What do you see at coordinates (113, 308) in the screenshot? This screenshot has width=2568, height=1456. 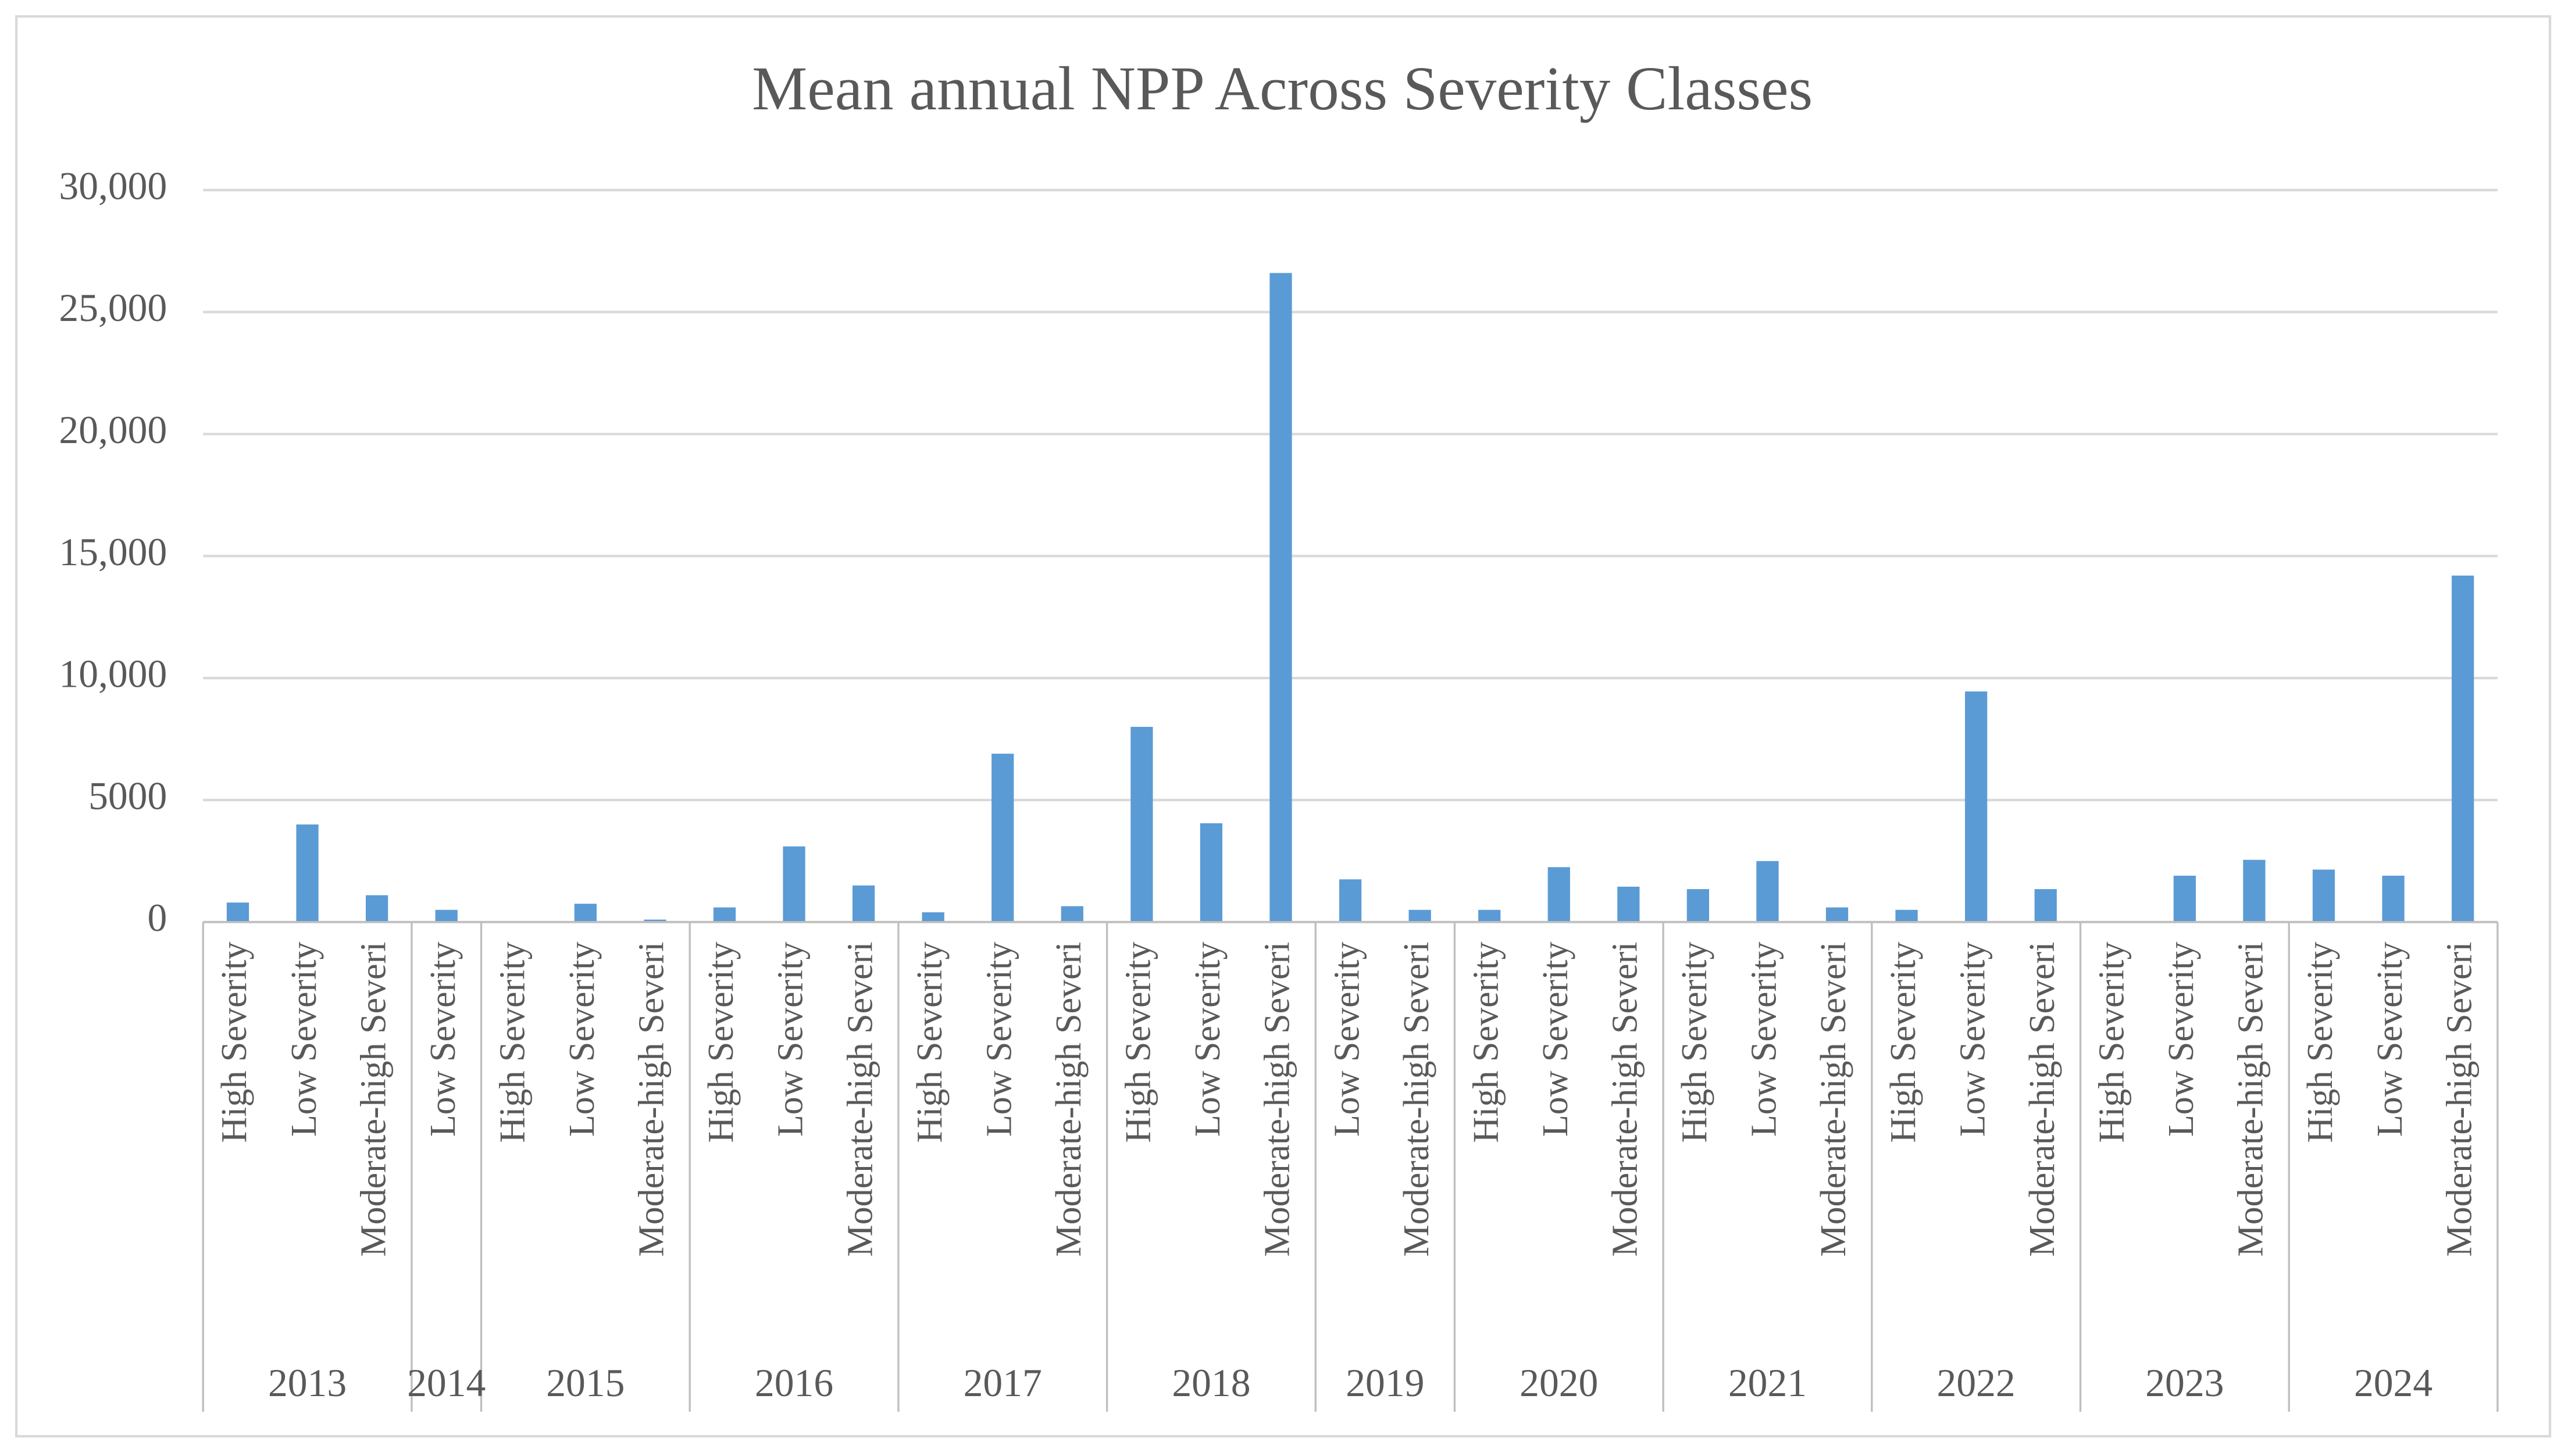 I see `y-tick-label: 25,000` at bounding box center [113, 308].